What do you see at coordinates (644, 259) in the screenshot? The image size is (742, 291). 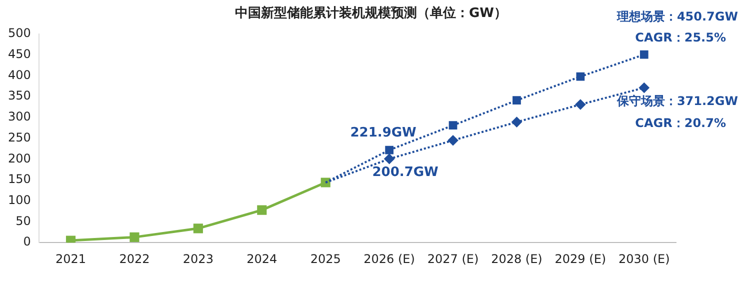 I see `x-tick-label: 2030 (E)` at bounding box center [644, 259].